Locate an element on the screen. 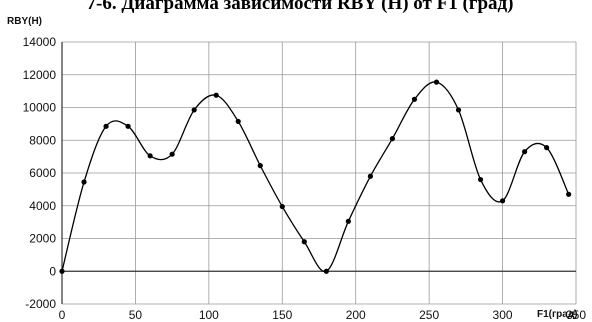 The width and height of the screenshot is (592, 322). x-axis-label: F1(град) is located at coordinates (557, 314).